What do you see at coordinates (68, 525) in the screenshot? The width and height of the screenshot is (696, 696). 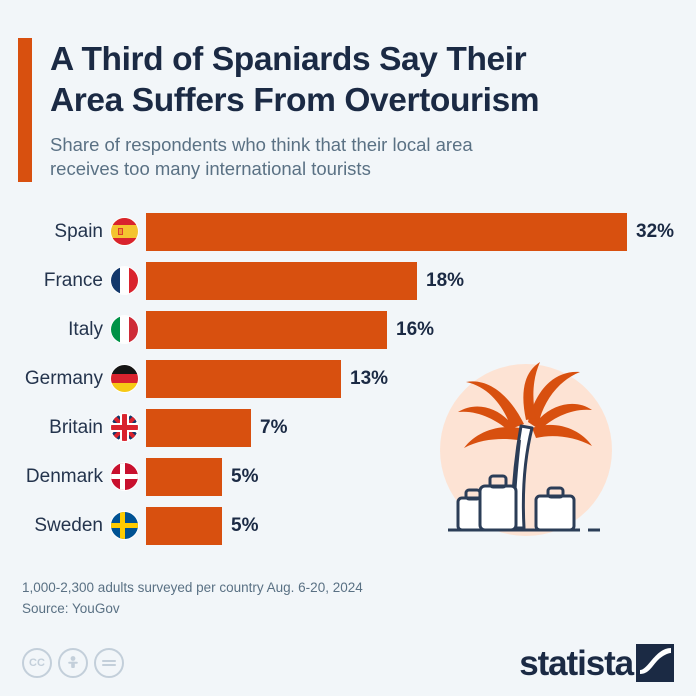 I see `country-label: Sweden` at bounding box center [68, 525].